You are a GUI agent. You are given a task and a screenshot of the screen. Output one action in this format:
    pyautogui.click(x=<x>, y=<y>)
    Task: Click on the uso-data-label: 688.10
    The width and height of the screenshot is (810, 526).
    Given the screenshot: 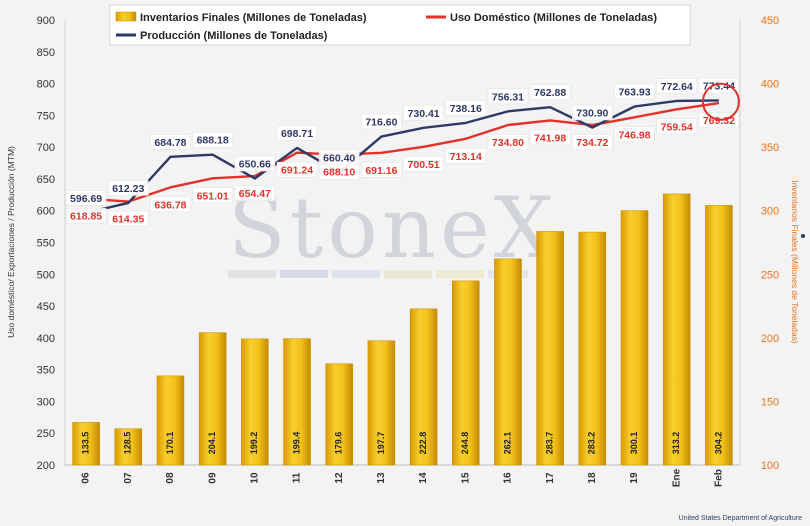 What is the action you would take?
    pyautogui.click(x=339, y=173)
    